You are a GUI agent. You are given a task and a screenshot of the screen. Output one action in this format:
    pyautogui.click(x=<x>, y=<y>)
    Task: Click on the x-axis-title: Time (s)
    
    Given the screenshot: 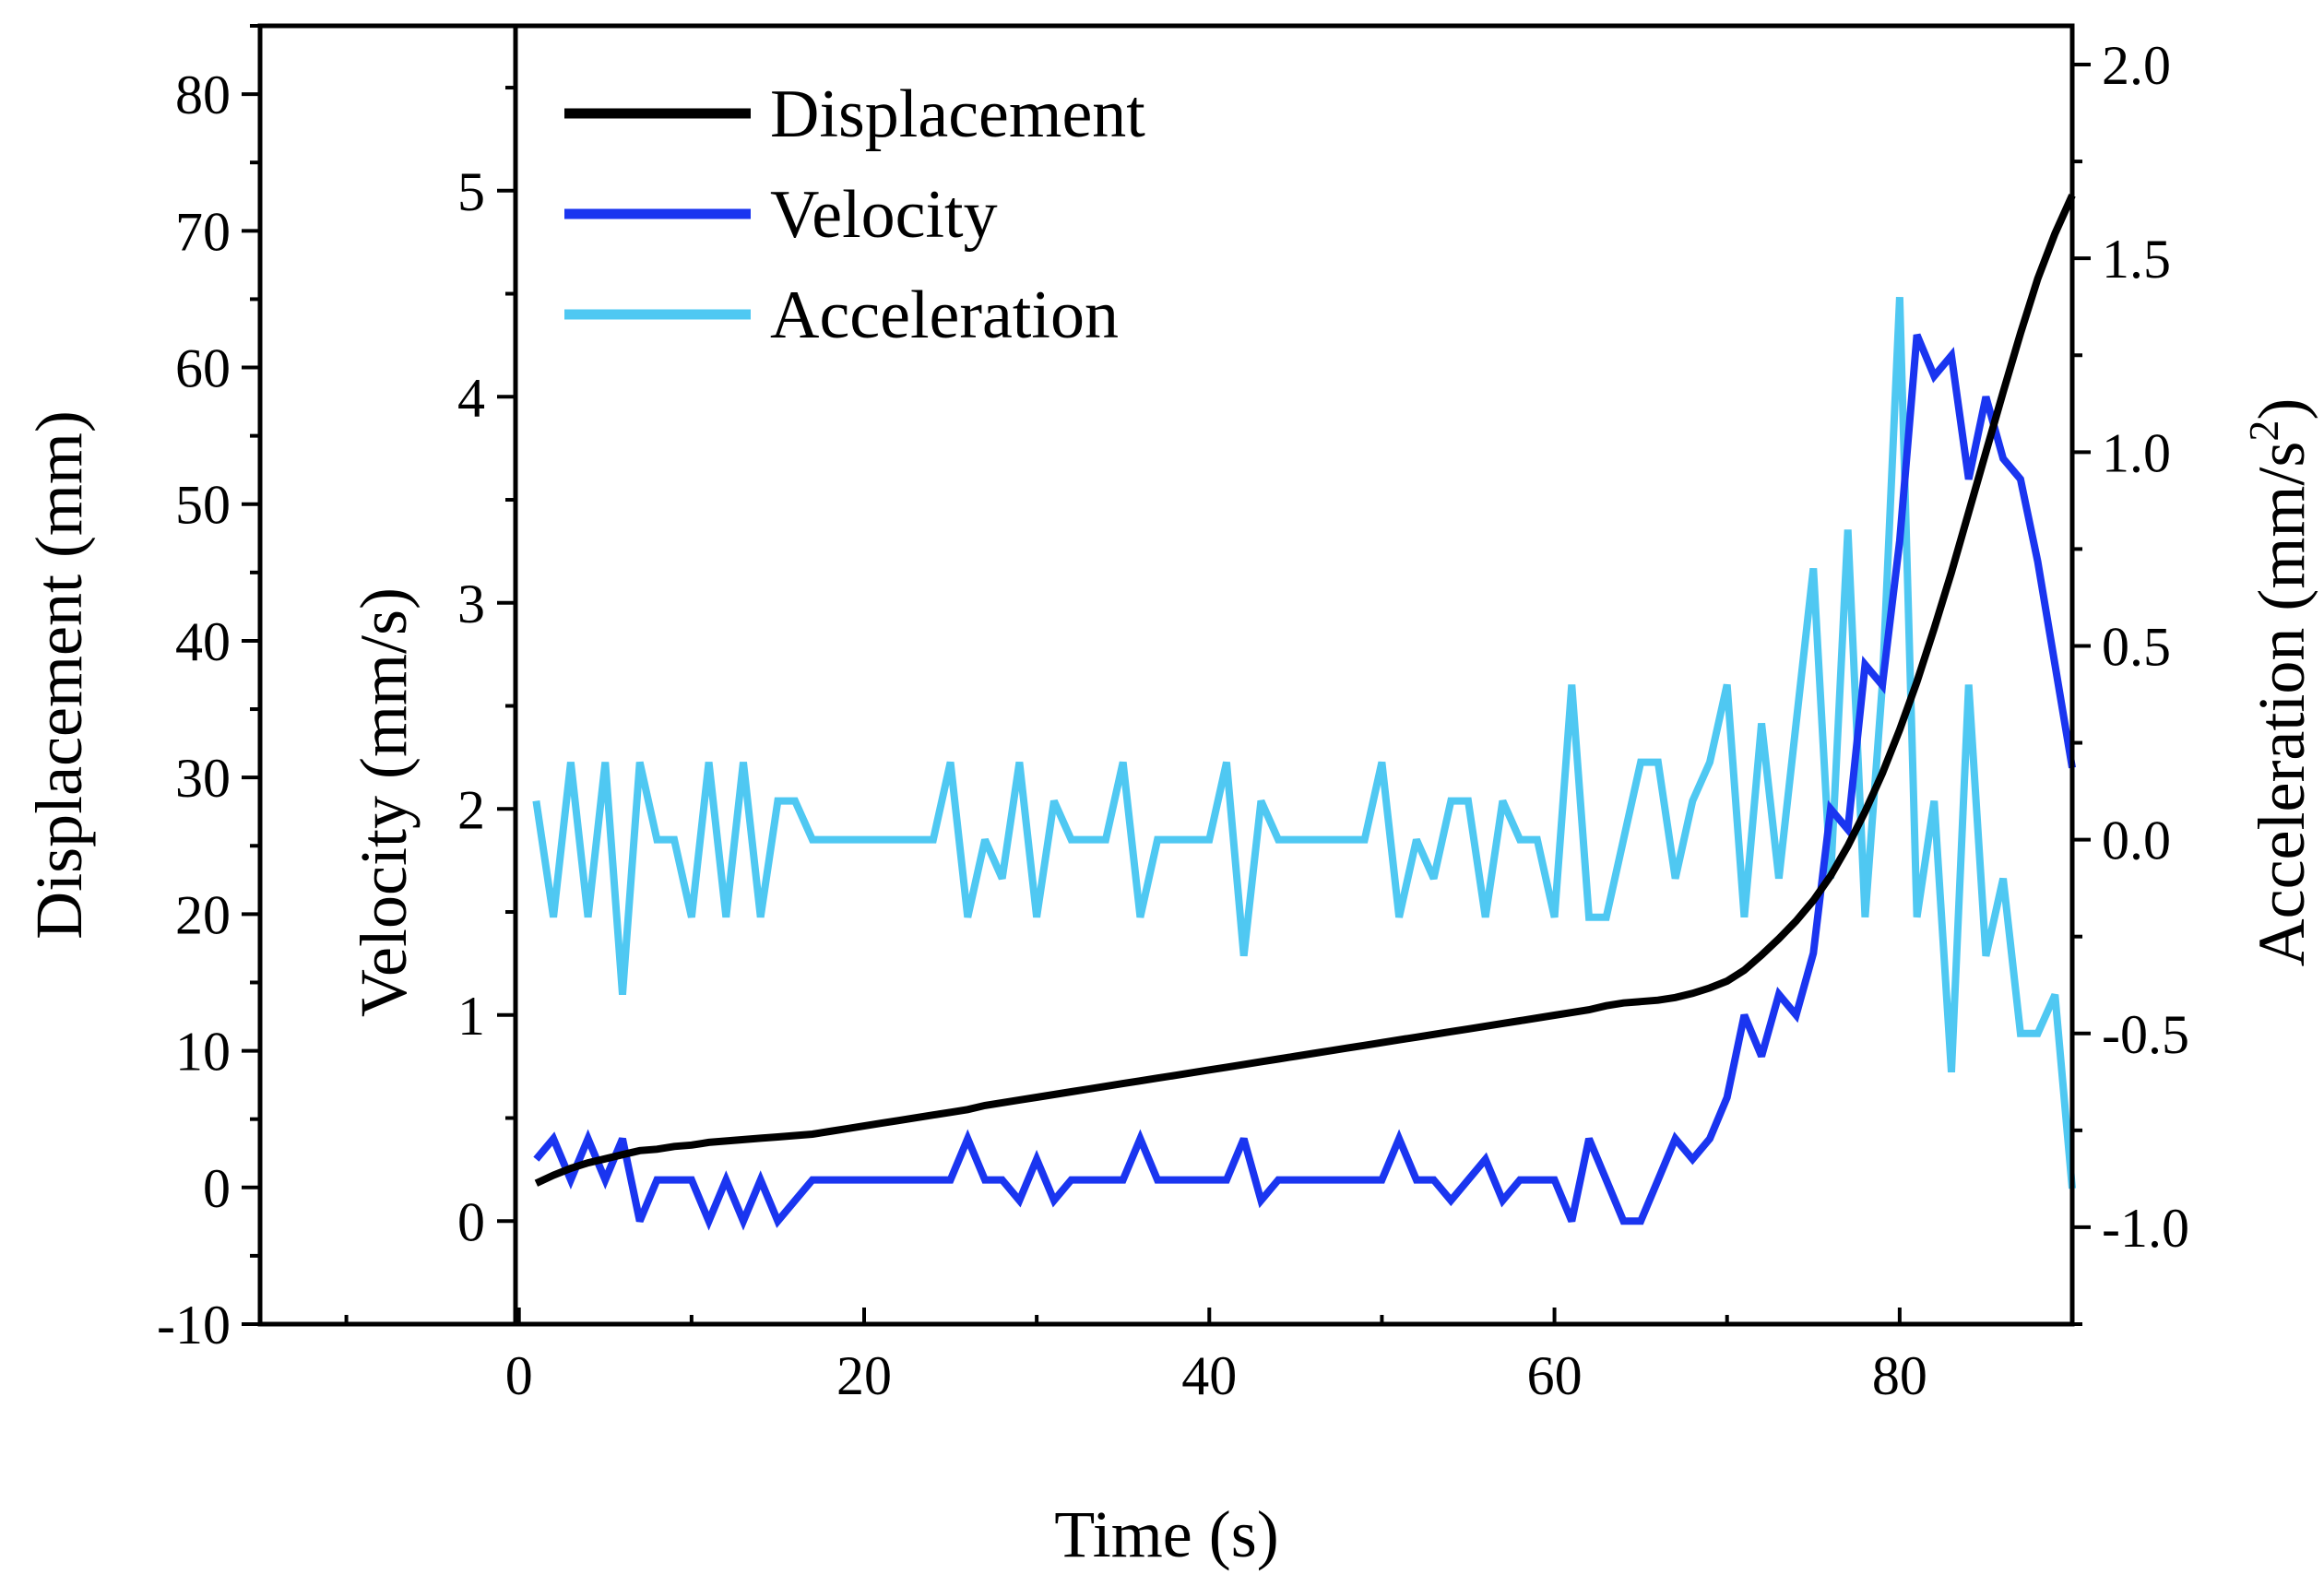 What is the action you would take?
    pyautogui.click(x=1166, y=1534)
    